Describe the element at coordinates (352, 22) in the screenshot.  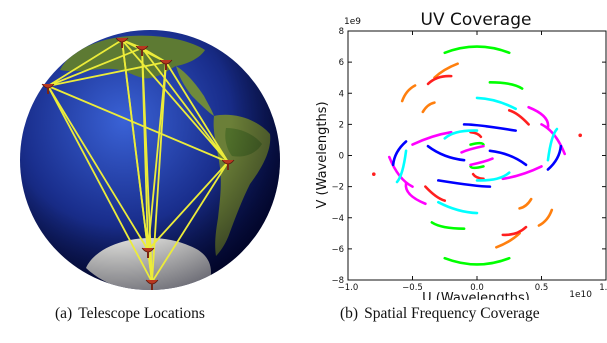
I see `y-exponent-label: 1e9` at that location.